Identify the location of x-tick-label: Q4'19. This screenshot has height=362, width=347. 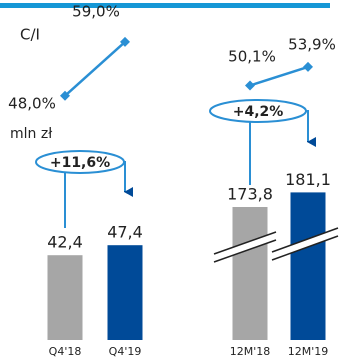
(125, 351).